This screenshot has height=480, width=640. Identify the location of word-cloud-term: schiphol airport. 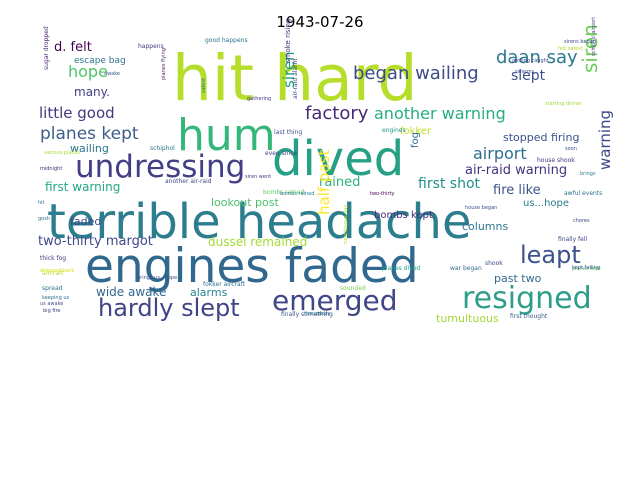
(594, 36).